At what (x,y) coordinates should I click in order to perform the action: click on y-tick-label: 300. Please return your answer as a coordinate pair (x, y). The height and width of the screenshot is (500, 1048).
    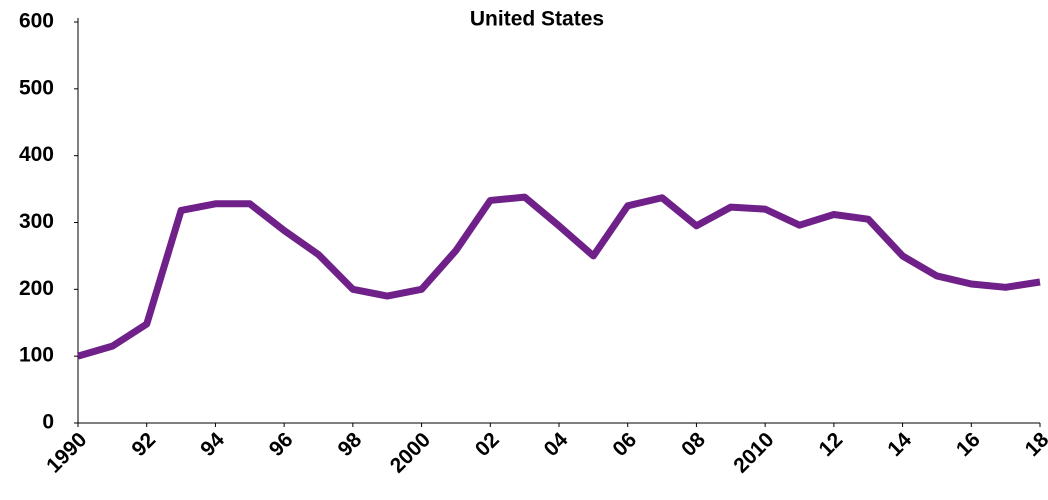
    Looking at the image, I should click on (36, 221).